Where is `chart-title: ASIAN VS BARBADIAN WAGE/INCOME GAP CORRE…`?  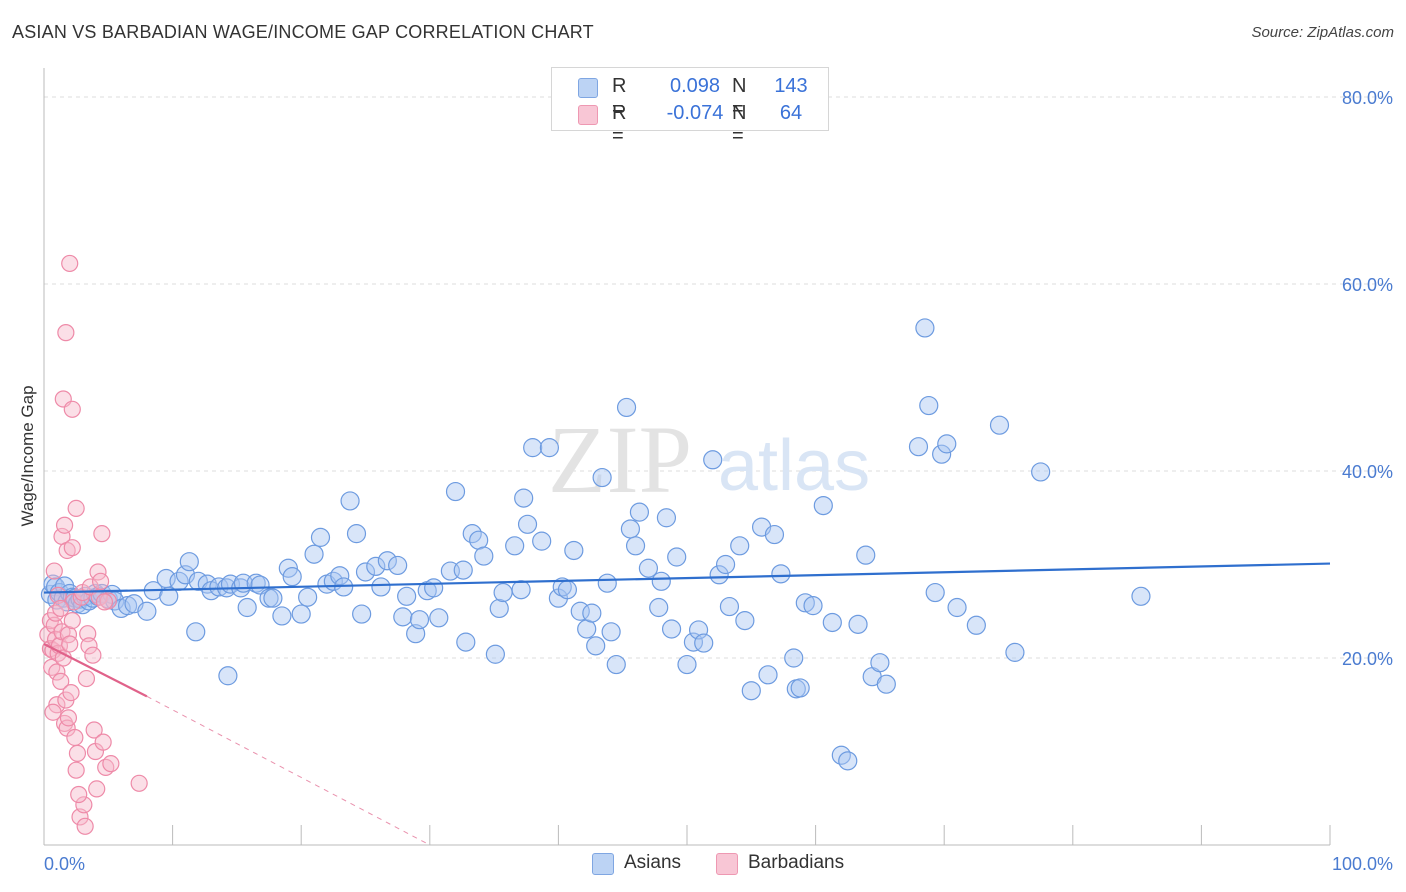
chart-title: ASIAN VS BARBADIAN WAGE/INCOME GAP CORRE… is located at coordinates (303, 32).